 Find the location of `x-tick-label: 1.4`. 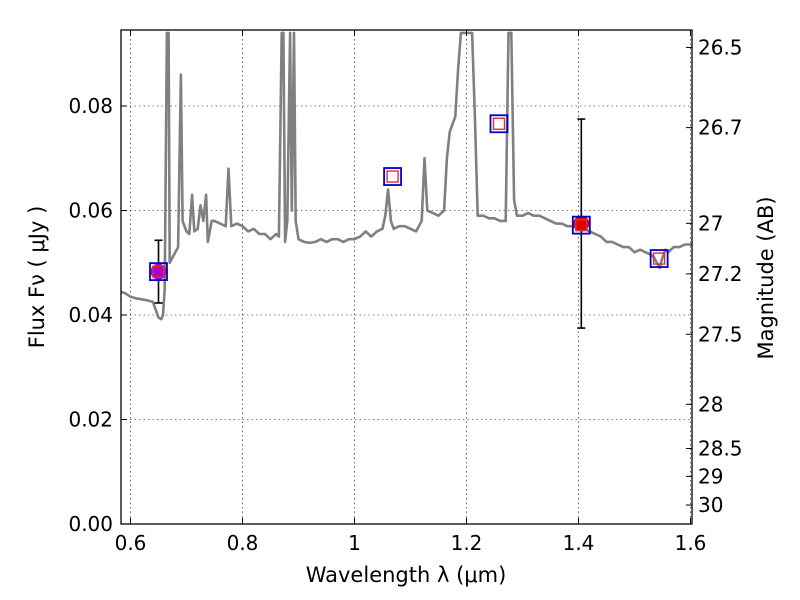

x-tick-label: 1.4 is located at coordinates (579, 543).